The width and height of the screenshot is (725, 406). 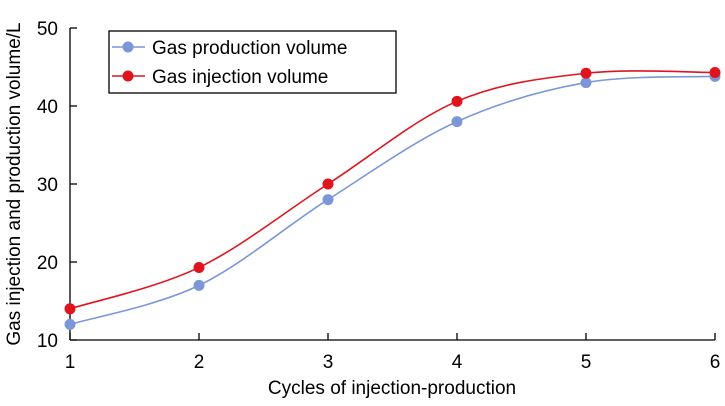 What do you see at coordinates (70, 362) in the screenshot?
I see `x-tick-label: 1` at bounding box center [70, 362].